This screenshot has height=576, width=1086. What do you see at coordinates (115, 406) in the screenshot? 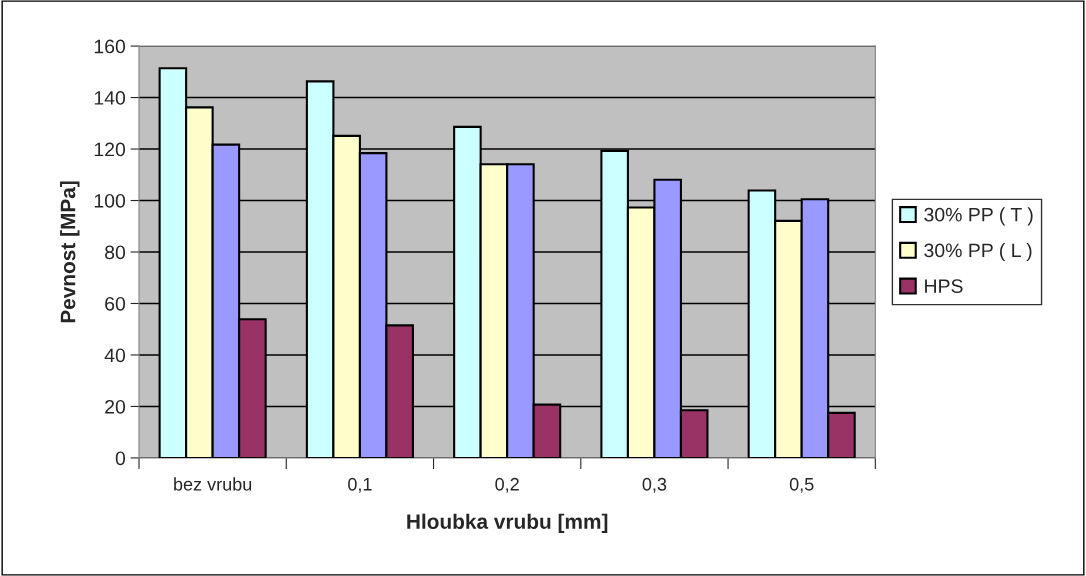
I see `y-tick-label: 20` at bounding box center [115, 406].